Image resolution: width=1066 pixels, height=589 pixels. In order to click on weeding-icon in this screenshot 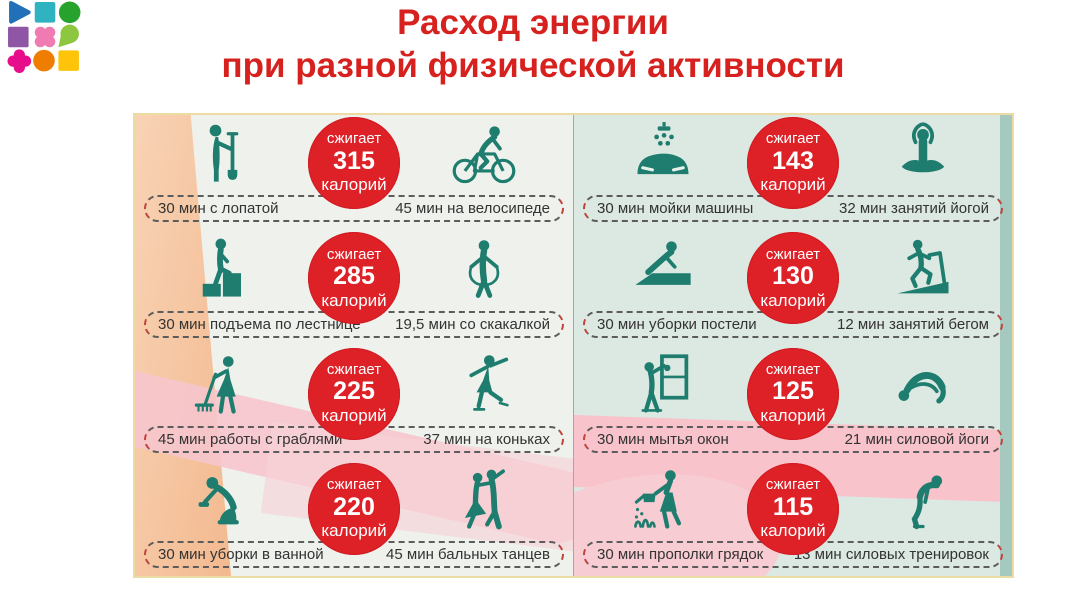, I will do `click(663, 501)`.